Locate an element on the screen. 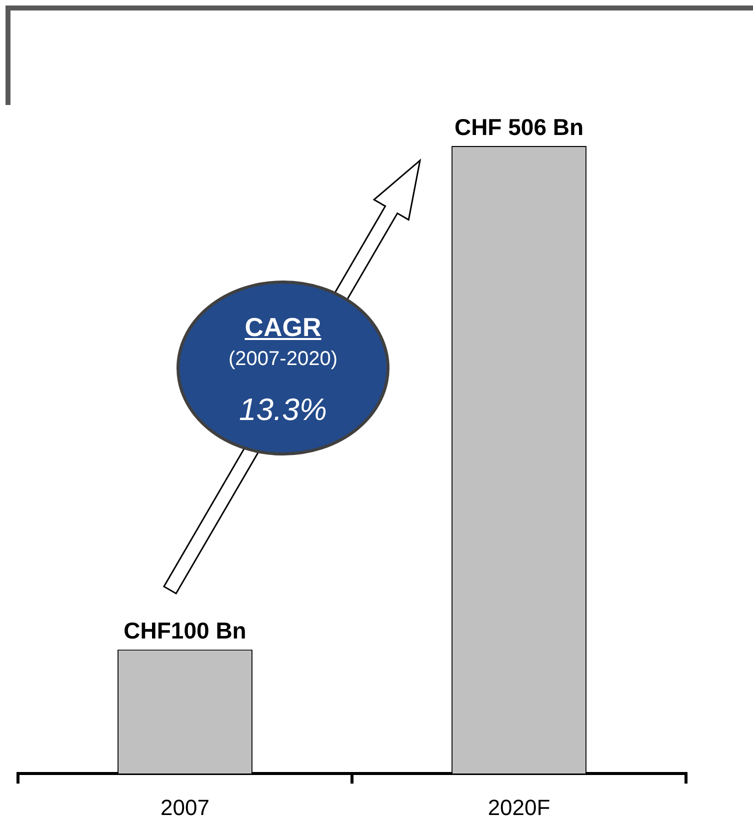  x-tick-label: 2007 is located at coordinates (185, 807).